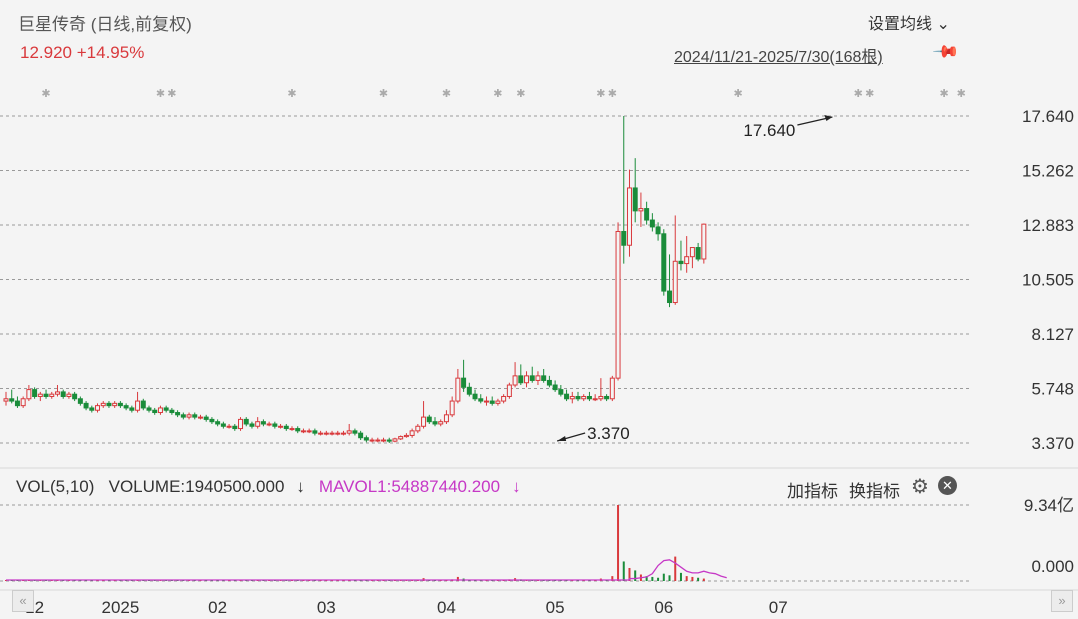  I want to click on close-icon: ✕, so click(947, 485).